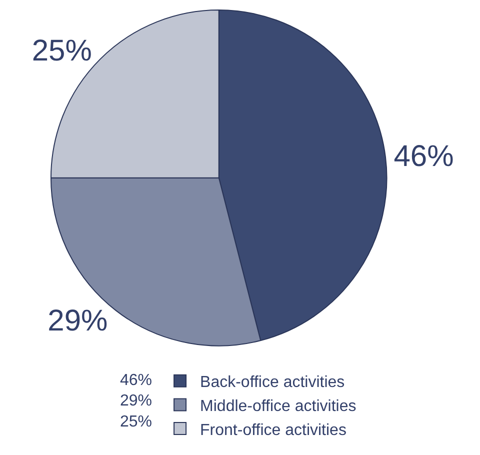 This screenshot has width=480, height=455. I want to click on data-label: 46%, so click(424, 157).